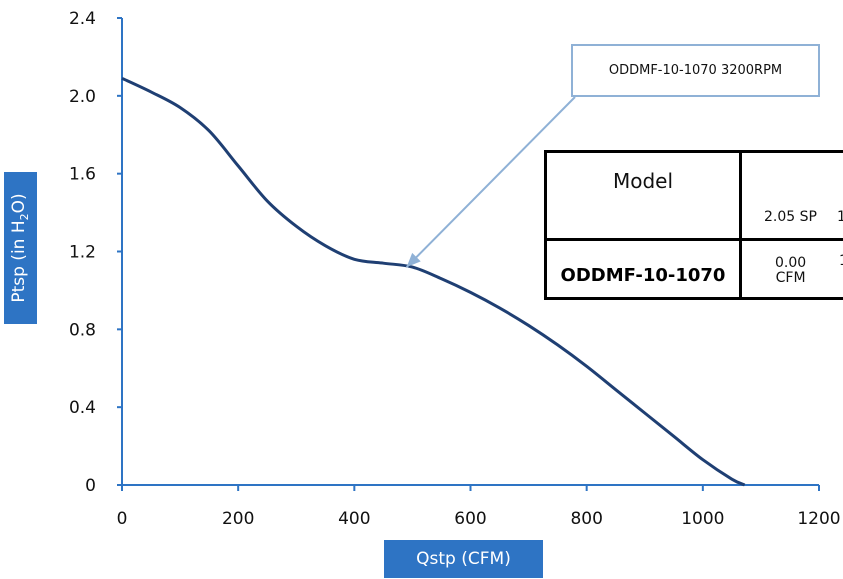 This screenshot has width=843, height=579. What do you see at coordinates (818, 519) in the screenshot?
I see `x-tick-label: 1200` at bounding box center [818, 519].